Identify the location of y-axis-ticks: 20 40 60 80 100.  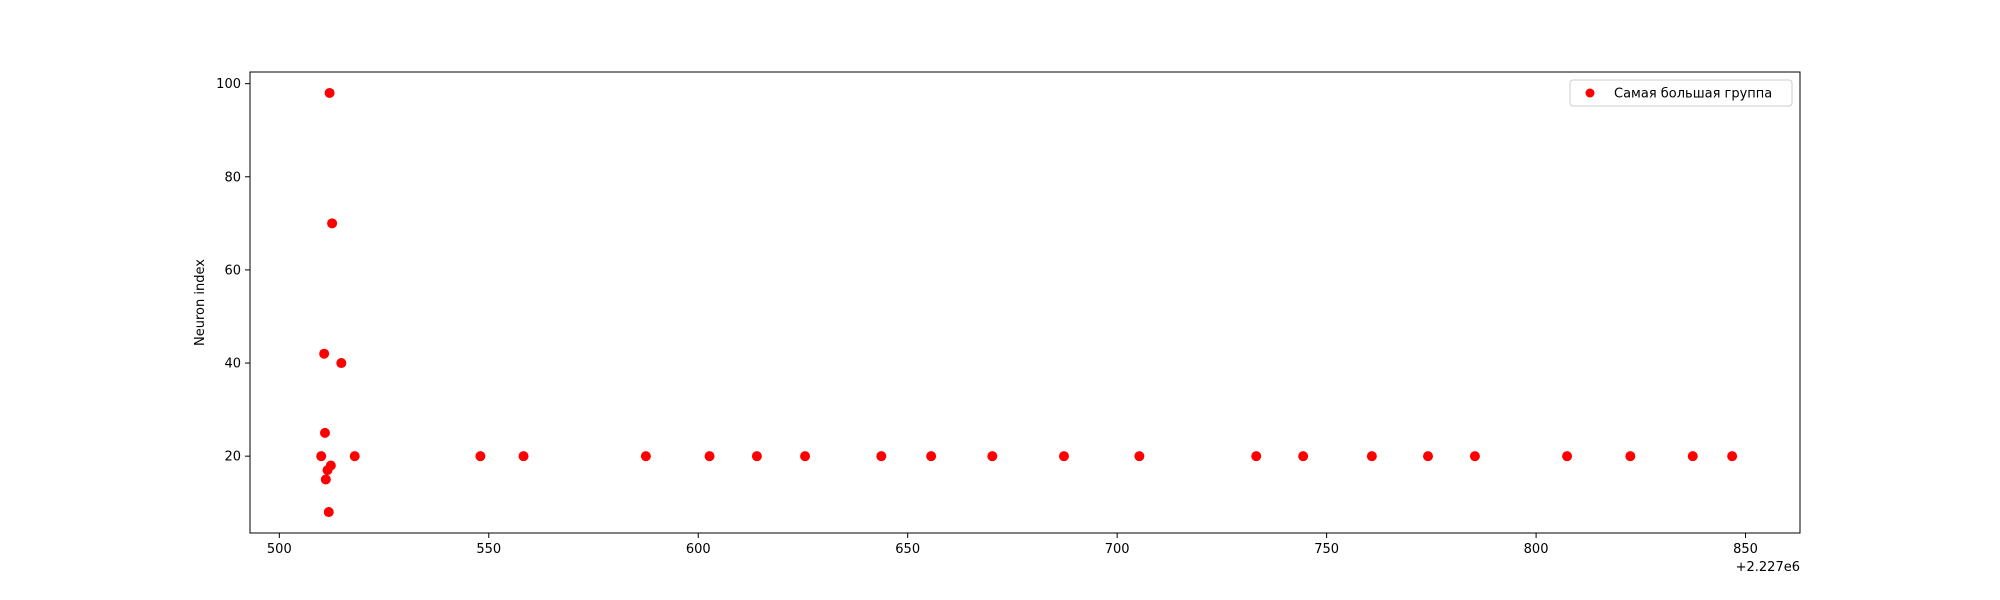
(233, 271).